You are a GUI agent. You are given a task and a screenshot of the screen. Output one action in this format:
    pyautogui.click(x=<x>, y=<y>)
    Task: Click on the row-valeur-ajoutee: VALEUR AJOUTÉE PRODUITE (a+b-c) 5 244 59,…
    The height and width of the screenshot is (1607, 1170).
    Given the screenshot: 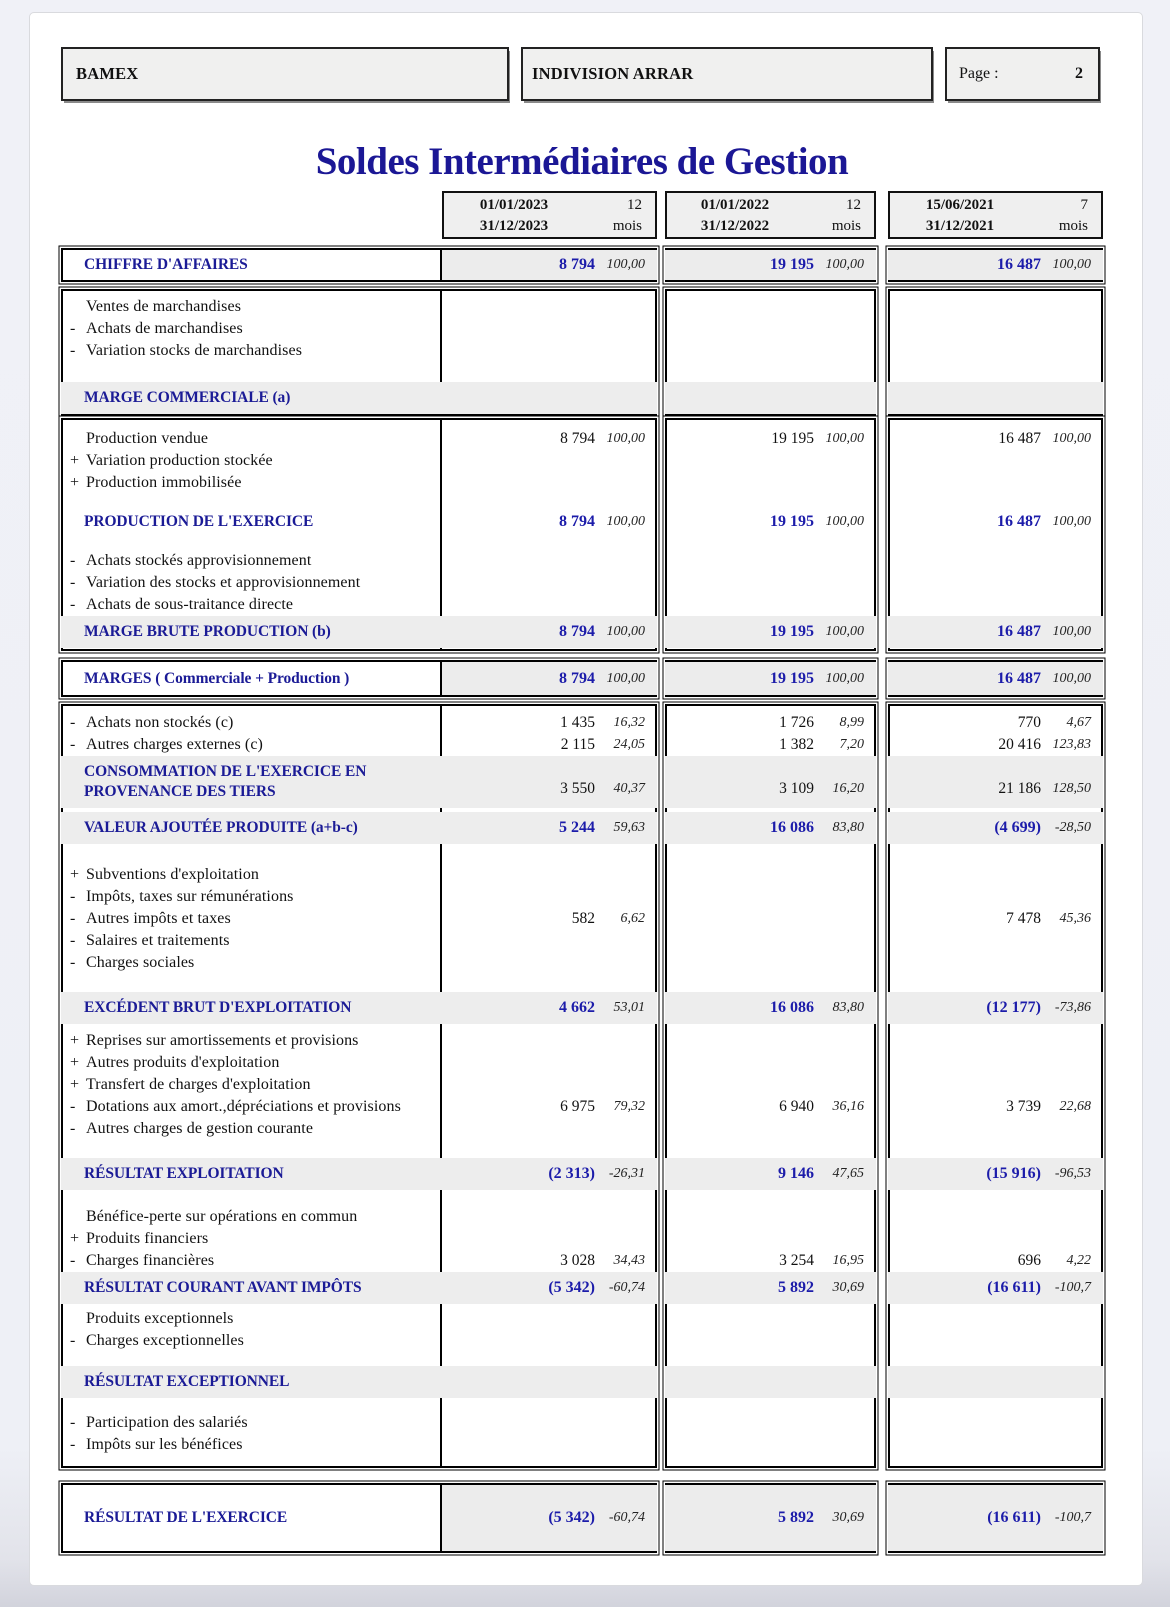 What is the action you would take?
    pyautogui.click(x=582, y=828)
    